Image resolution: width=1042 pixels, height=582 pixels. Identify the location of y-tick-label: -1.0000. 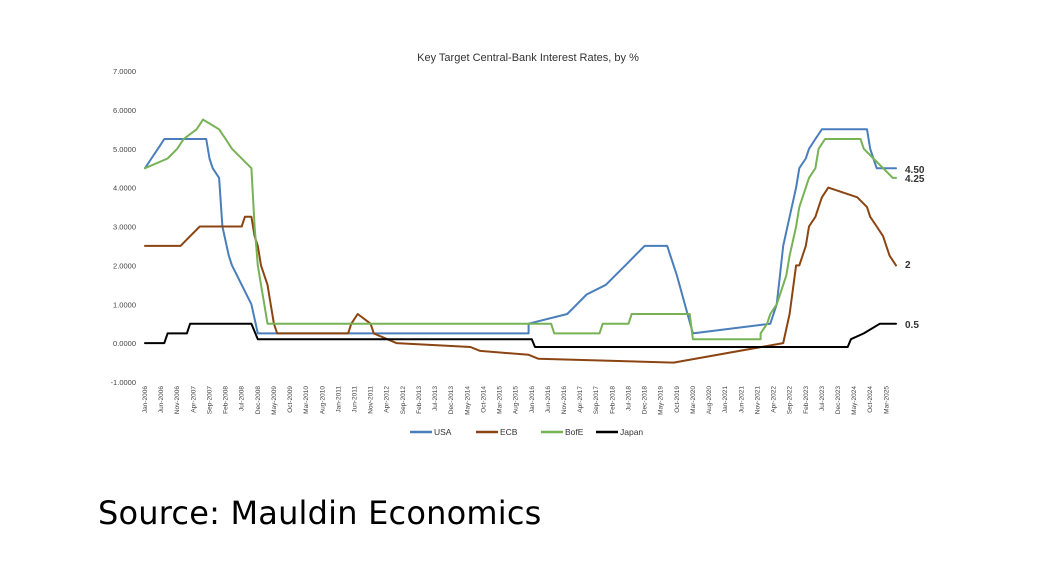
(123, 382).